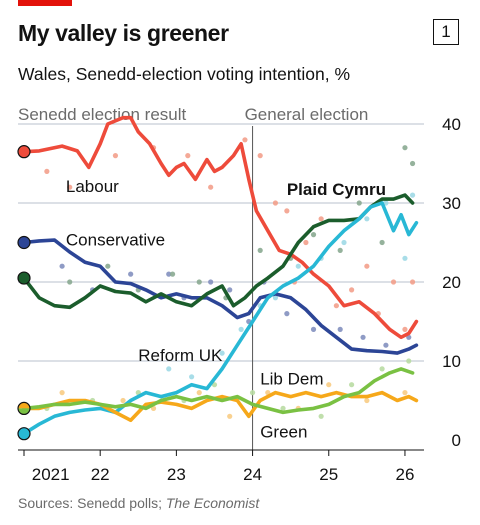 The image size is (480, 525). I want to click on y-tick-label: 30, so click(451, 203).